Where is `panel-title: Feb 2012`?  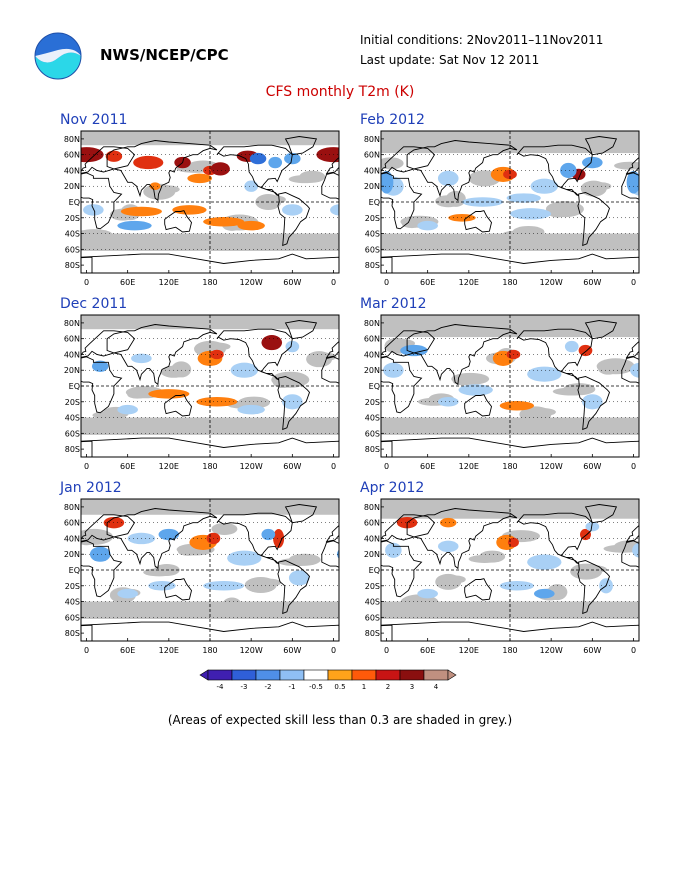 panel-title: Feb 2012 is located at coordinates (392, 120).